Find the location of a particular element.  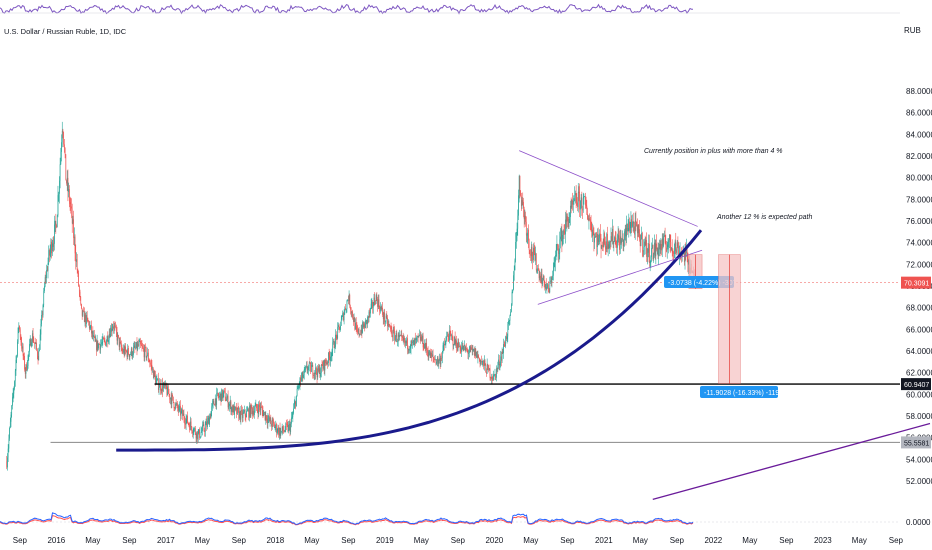

annotation-text-2: Another 12 % is expected path is located at coordinates (764, 217).